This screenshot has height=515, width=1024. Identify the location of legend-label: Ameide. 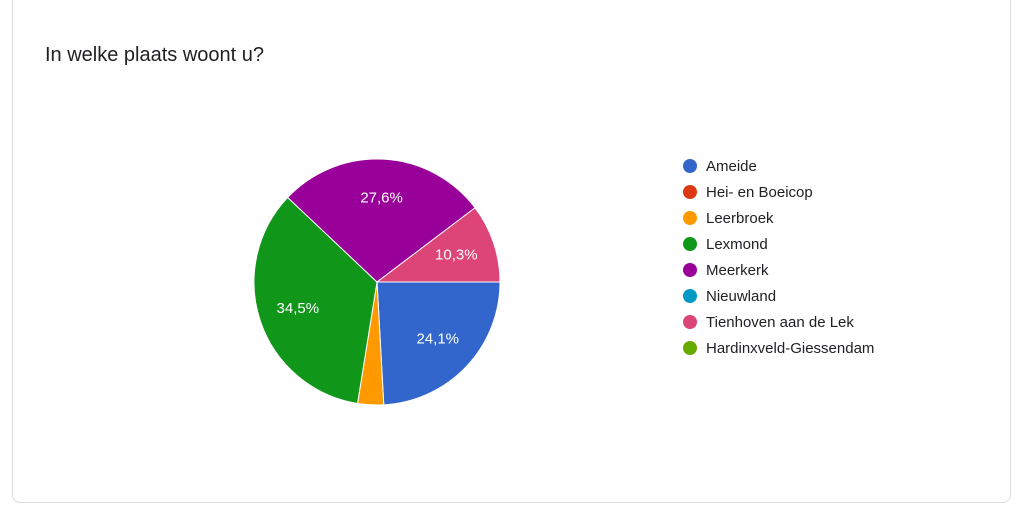
(731, 166).